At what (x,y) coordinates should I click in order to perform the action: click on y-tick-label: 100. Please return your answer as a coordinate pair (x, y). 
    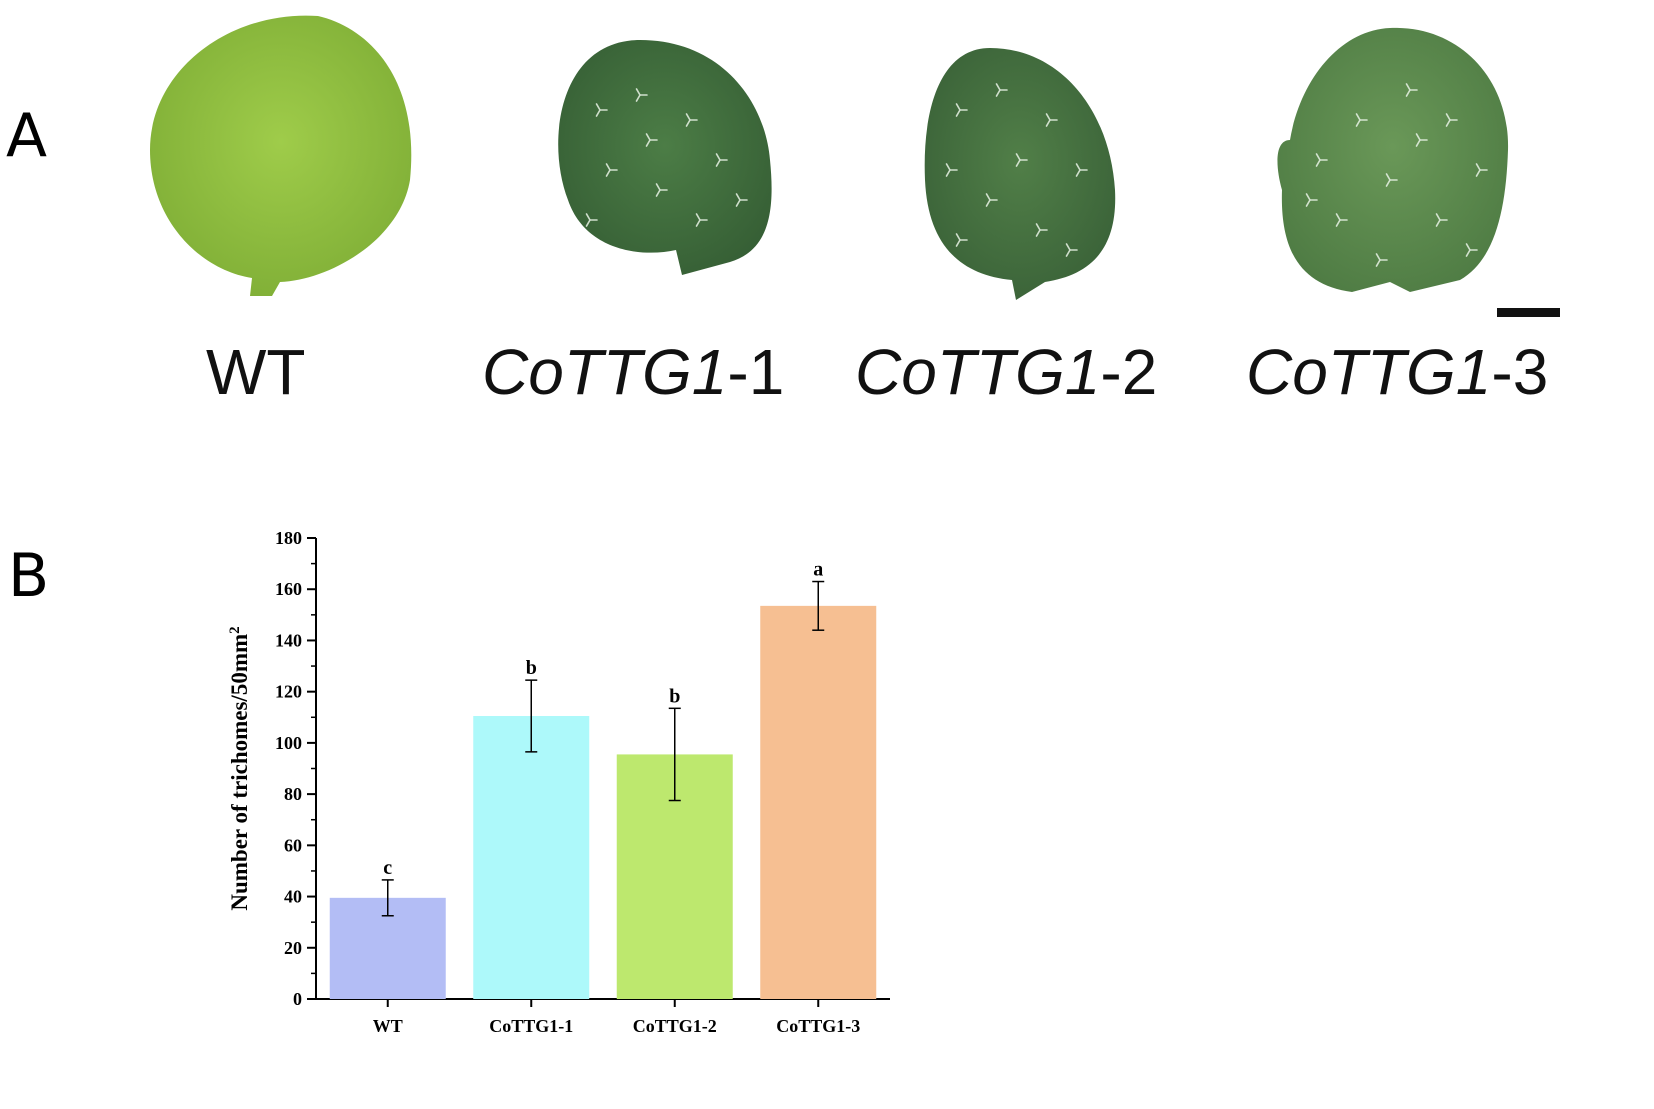
    Looking at the image, I should click on (288, 743).